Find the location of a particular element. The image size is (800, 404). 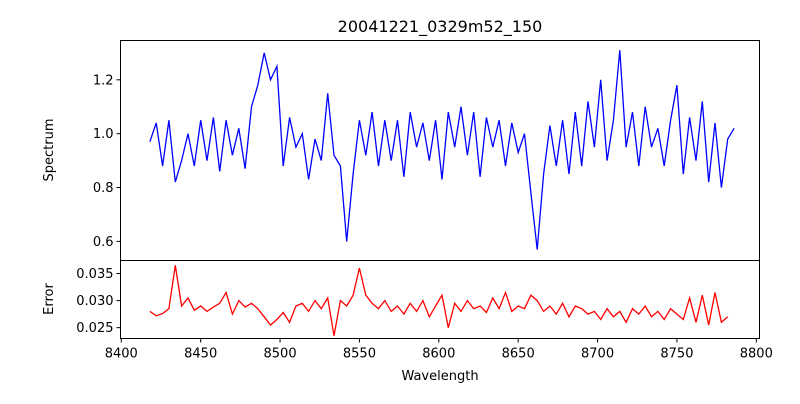

x-tick-label: 8750 is located at coordinates (676, 354).